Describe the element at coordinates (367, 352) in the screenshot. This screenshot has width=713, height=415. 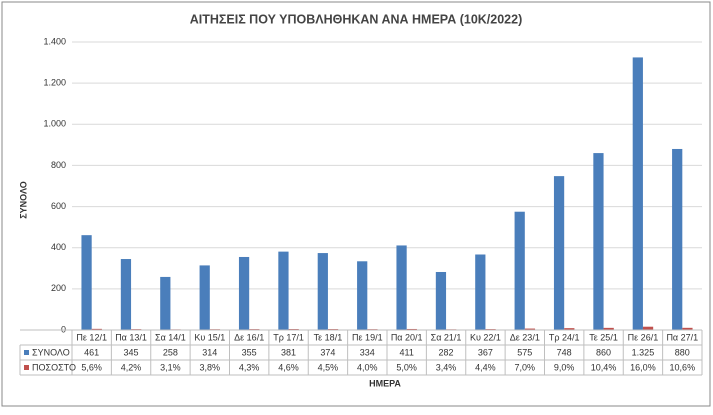
I see `data-label: 334` at that location.